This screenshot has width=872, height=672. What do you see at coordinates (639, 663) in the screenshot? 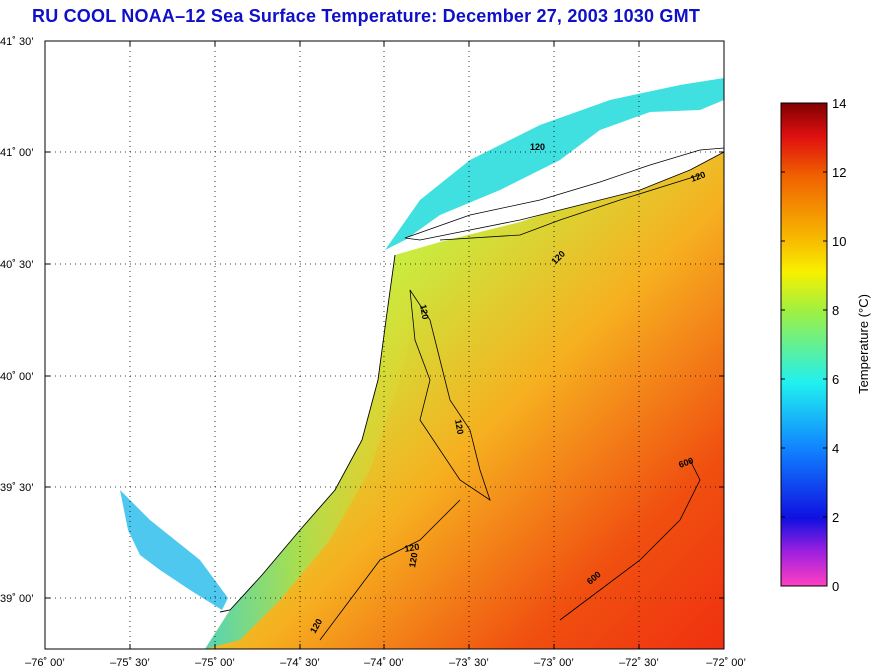
I see `lon-label: –72˚ 30’` at bounding box center [639, 663].